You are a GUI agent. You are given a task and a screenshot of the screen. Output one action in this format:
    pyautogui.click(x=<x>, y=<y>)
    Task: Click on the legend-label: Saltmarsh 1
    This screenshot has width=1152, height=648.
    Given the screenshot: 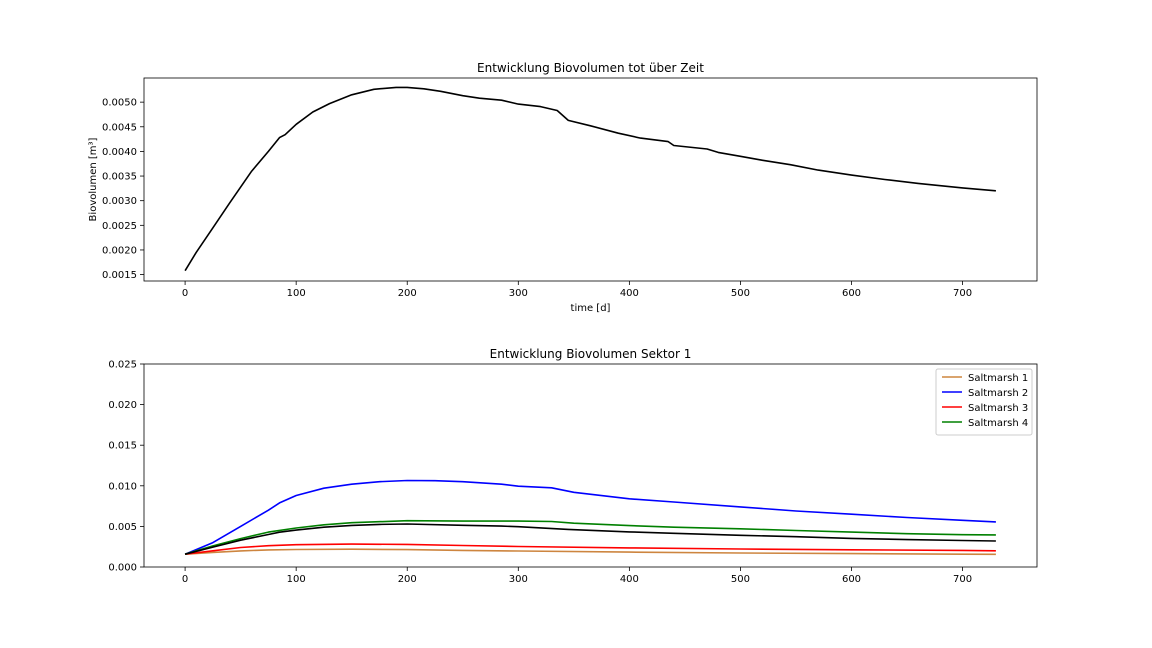 What is the action you would take?
    pyautogui.click(x=998, y=378)
    